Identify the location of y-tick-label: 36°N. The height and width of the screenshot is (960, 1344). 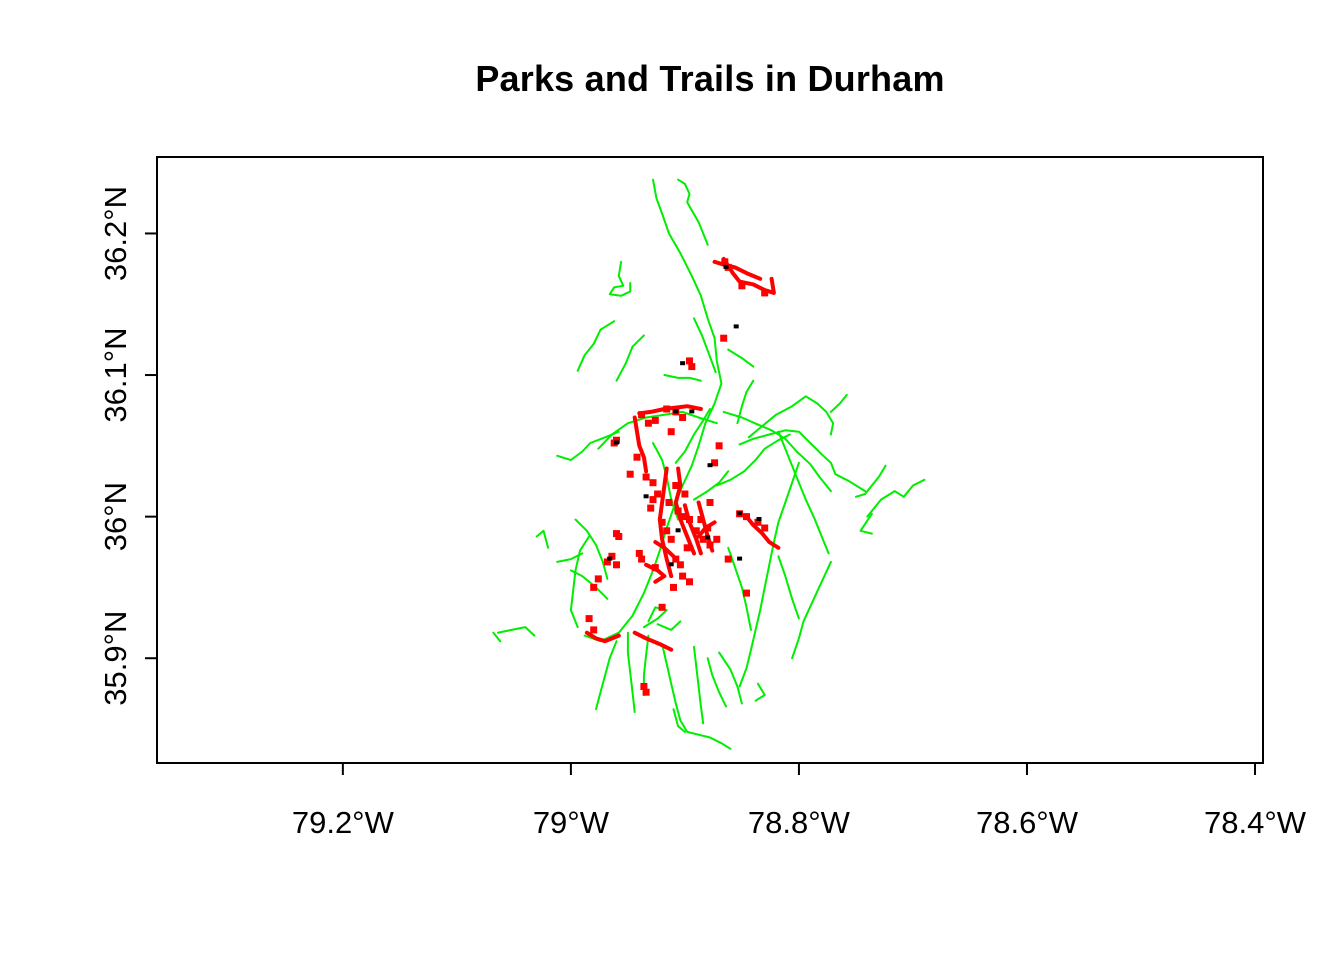
(115, 516).